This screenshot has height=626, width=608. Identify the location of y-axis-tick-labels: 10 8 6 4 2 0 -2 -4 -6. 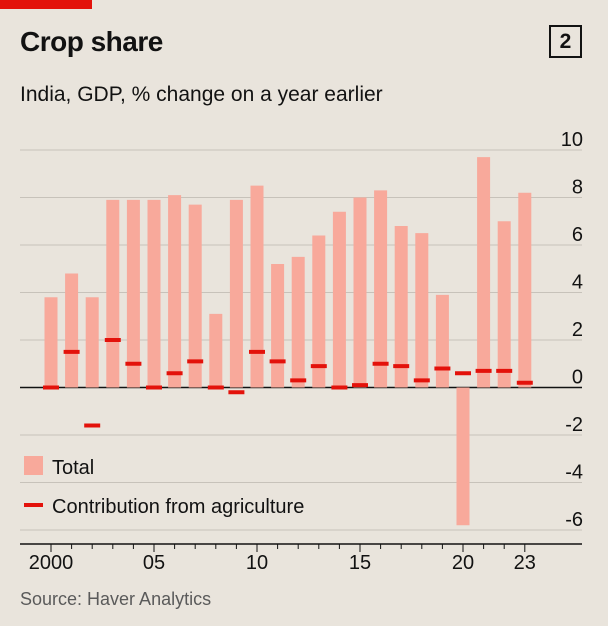
(572, 330).